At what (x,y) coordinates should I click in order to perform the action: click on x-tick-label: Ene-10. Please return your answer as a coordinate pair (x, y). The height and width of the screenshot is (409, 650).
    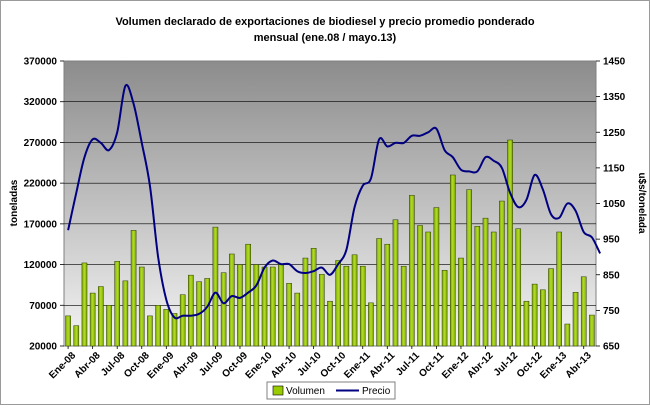
    Looking at the image, I should click on (259, 365).